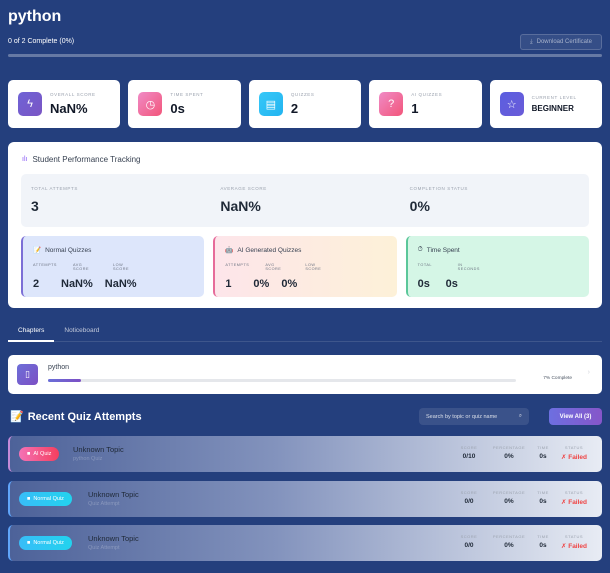 The image size is (610, 573). What do you see at coordinates (305, 284) in the screenshot?
I see `category-values: 1 0% 0%` at bounding box center [305, 284].